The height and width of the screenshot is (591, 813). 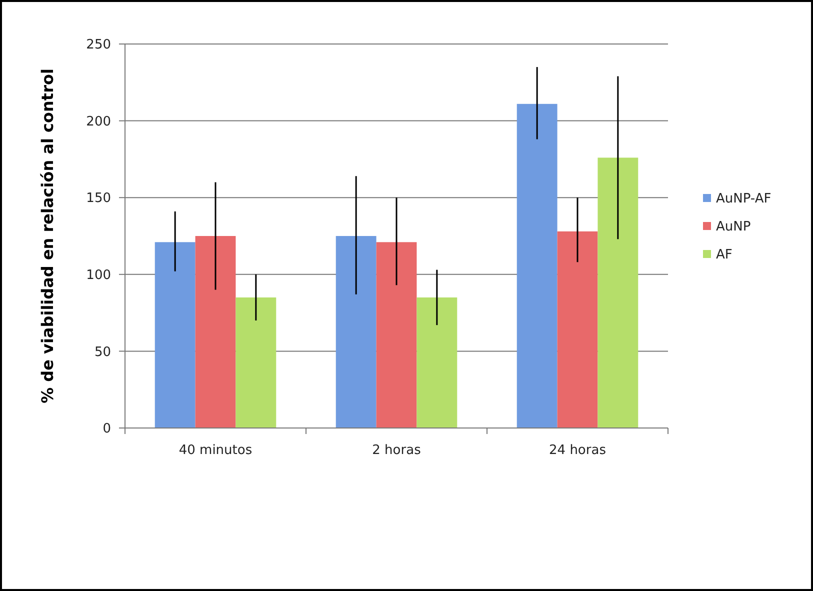 What do you see at coordinates (577, 450) in the screenshot?
I see `x-tick-label: 24 horas` at bounding box center [577, 450].